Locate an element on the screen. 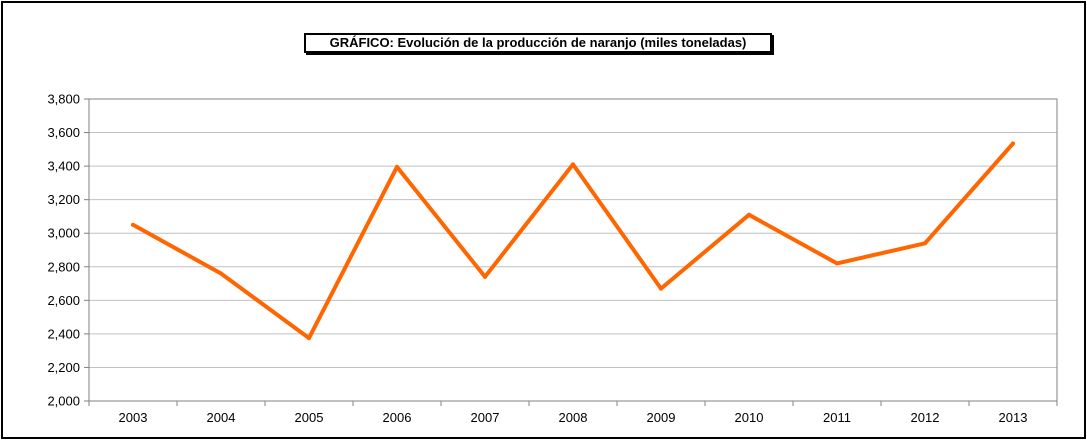  x-tick-label: 2007 is located at coordinates (485, 417).